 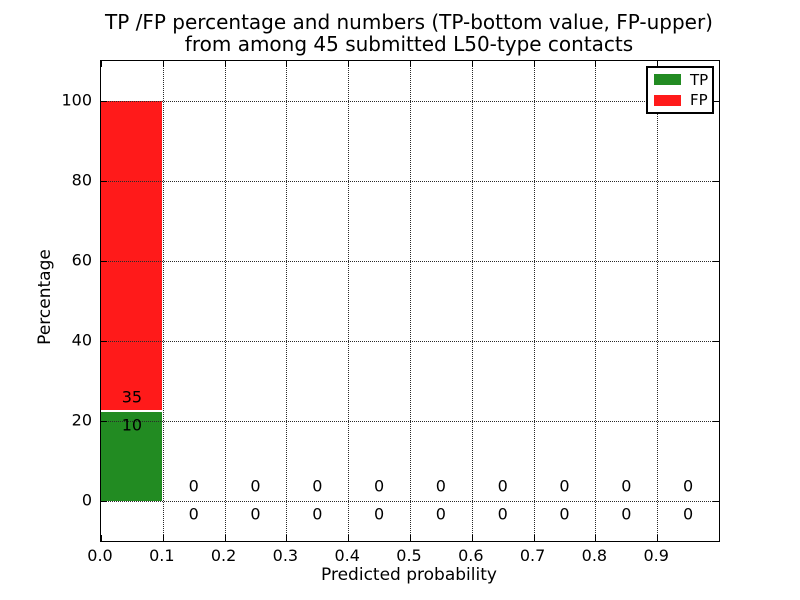 I want to click on y-tick-label: 0, so click(x=86, y=500).